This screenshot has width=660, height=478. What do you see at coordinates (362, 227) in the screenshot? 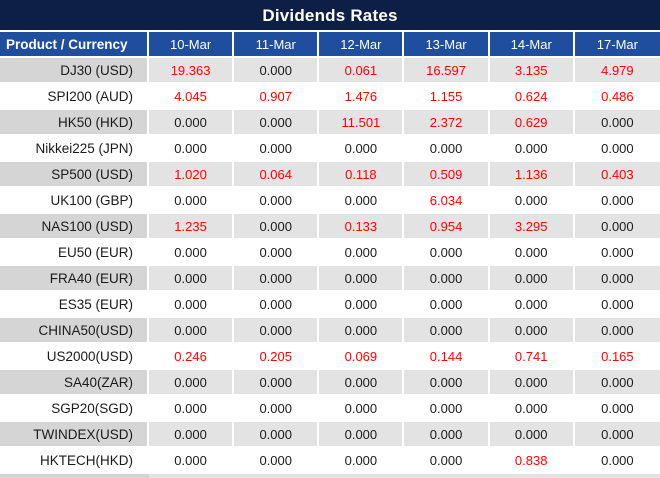
I see `rate-cell: 0.133` at bounding box center [362, 227].